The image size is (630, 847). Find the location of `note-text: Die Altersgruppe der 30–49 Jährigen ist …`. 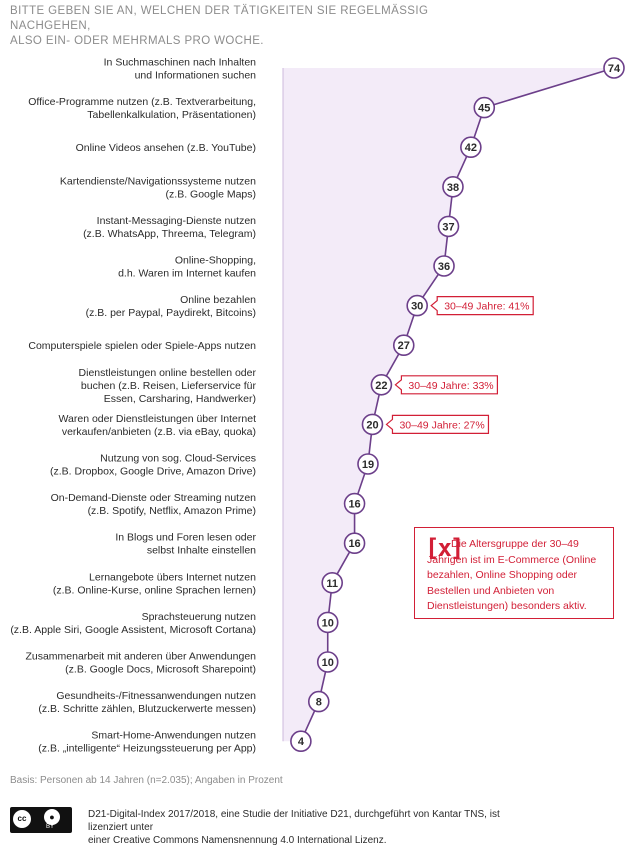

note-text: Die Altersgruppe der 30–49 Jährigen ist … is located at coordinates (512, 575).